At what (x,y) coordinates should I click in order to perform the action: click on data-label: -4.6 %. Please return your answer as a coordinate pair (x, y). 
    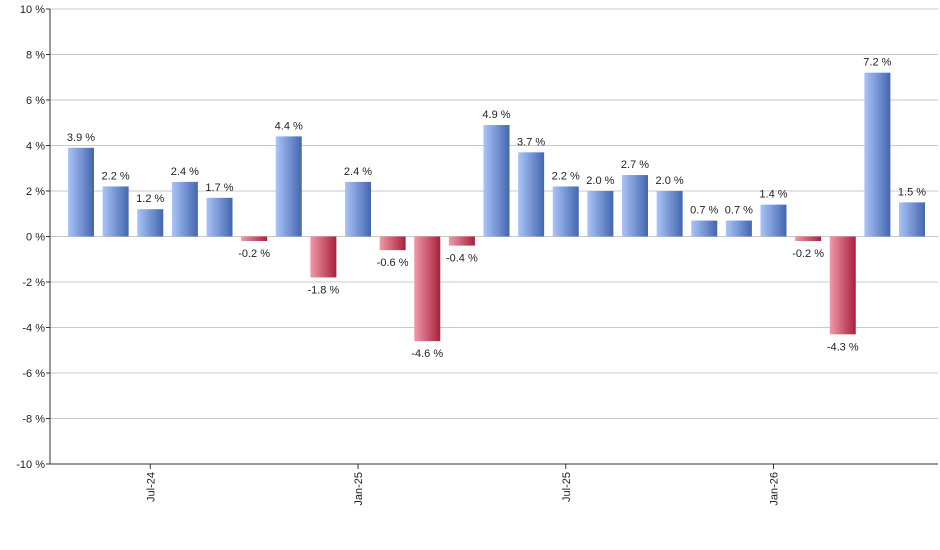
    Looking at the image, I should click on (427, 354).